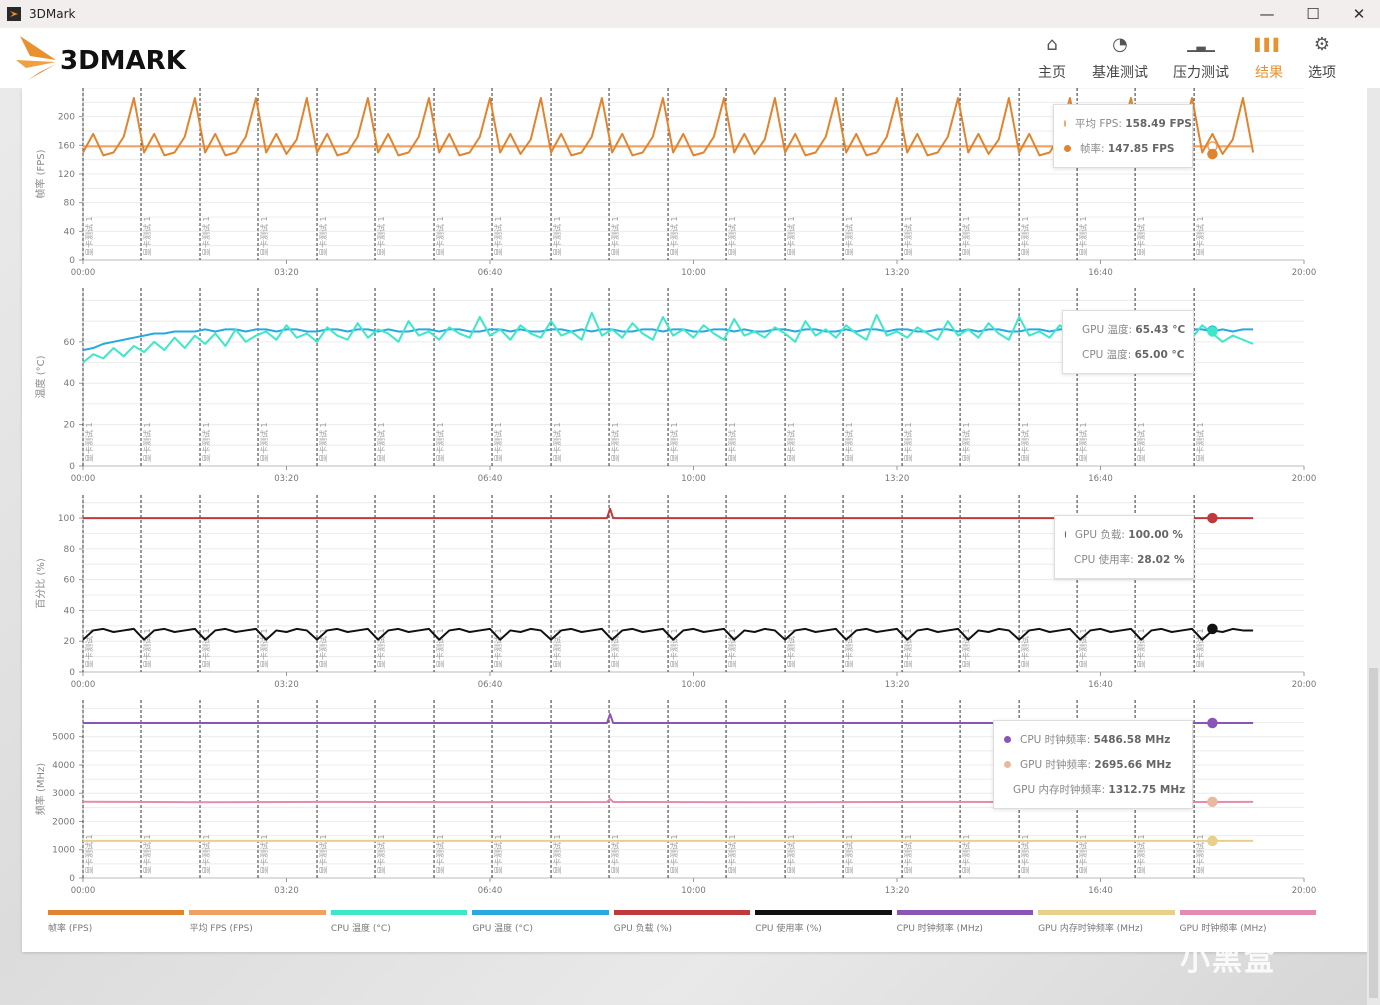 The width and height of the screenshot is (1380, 1005). Describe the element at coordinates (1052, 58) in the screenshot. I see `nav-home: ⌂ 主页` at that location.